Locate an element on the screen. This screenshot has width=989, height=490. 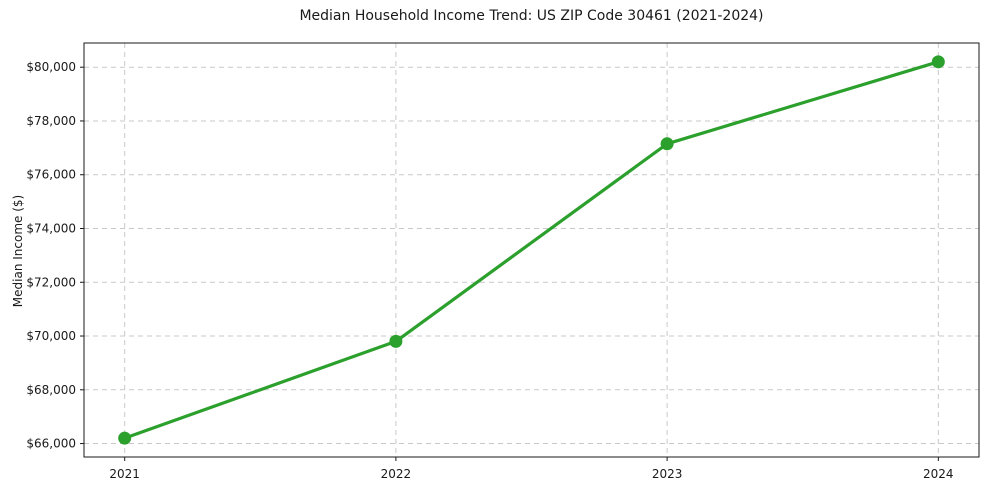
data-point-2021 is located at coordinates (125, 438).